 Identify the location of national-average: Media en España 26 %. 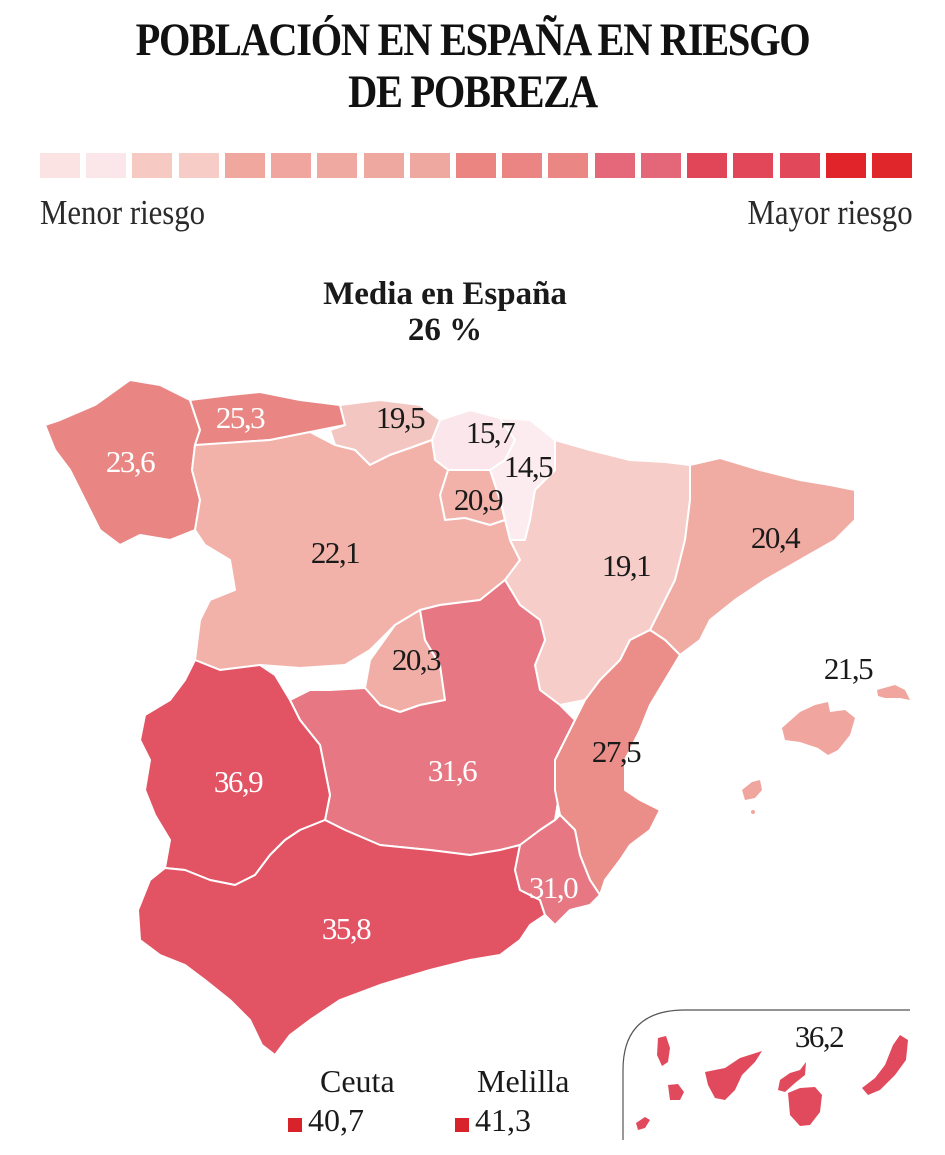
(445, 312).